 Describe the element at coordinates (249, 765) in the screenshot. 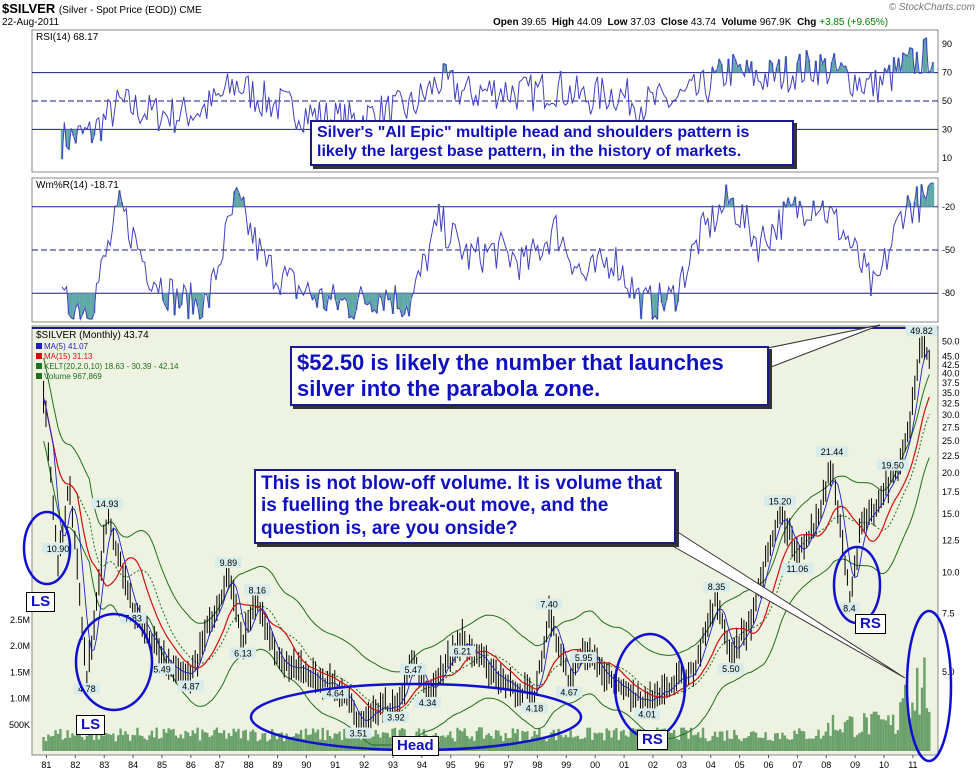

I see `year-tick-label: 88` at that location.